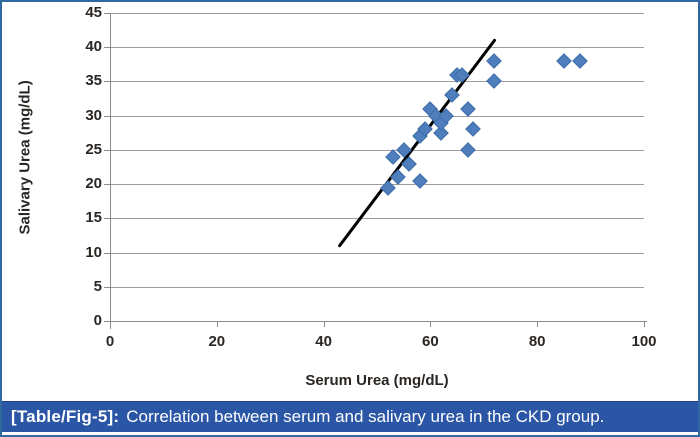 This screenshot has height=437, width=700. I want to click on y-tick-label: 20, so click(93, 184).